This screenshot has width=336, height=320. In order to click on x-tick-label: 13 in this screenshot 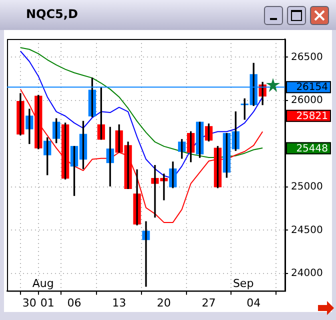, I will do `click(119, 303)`.